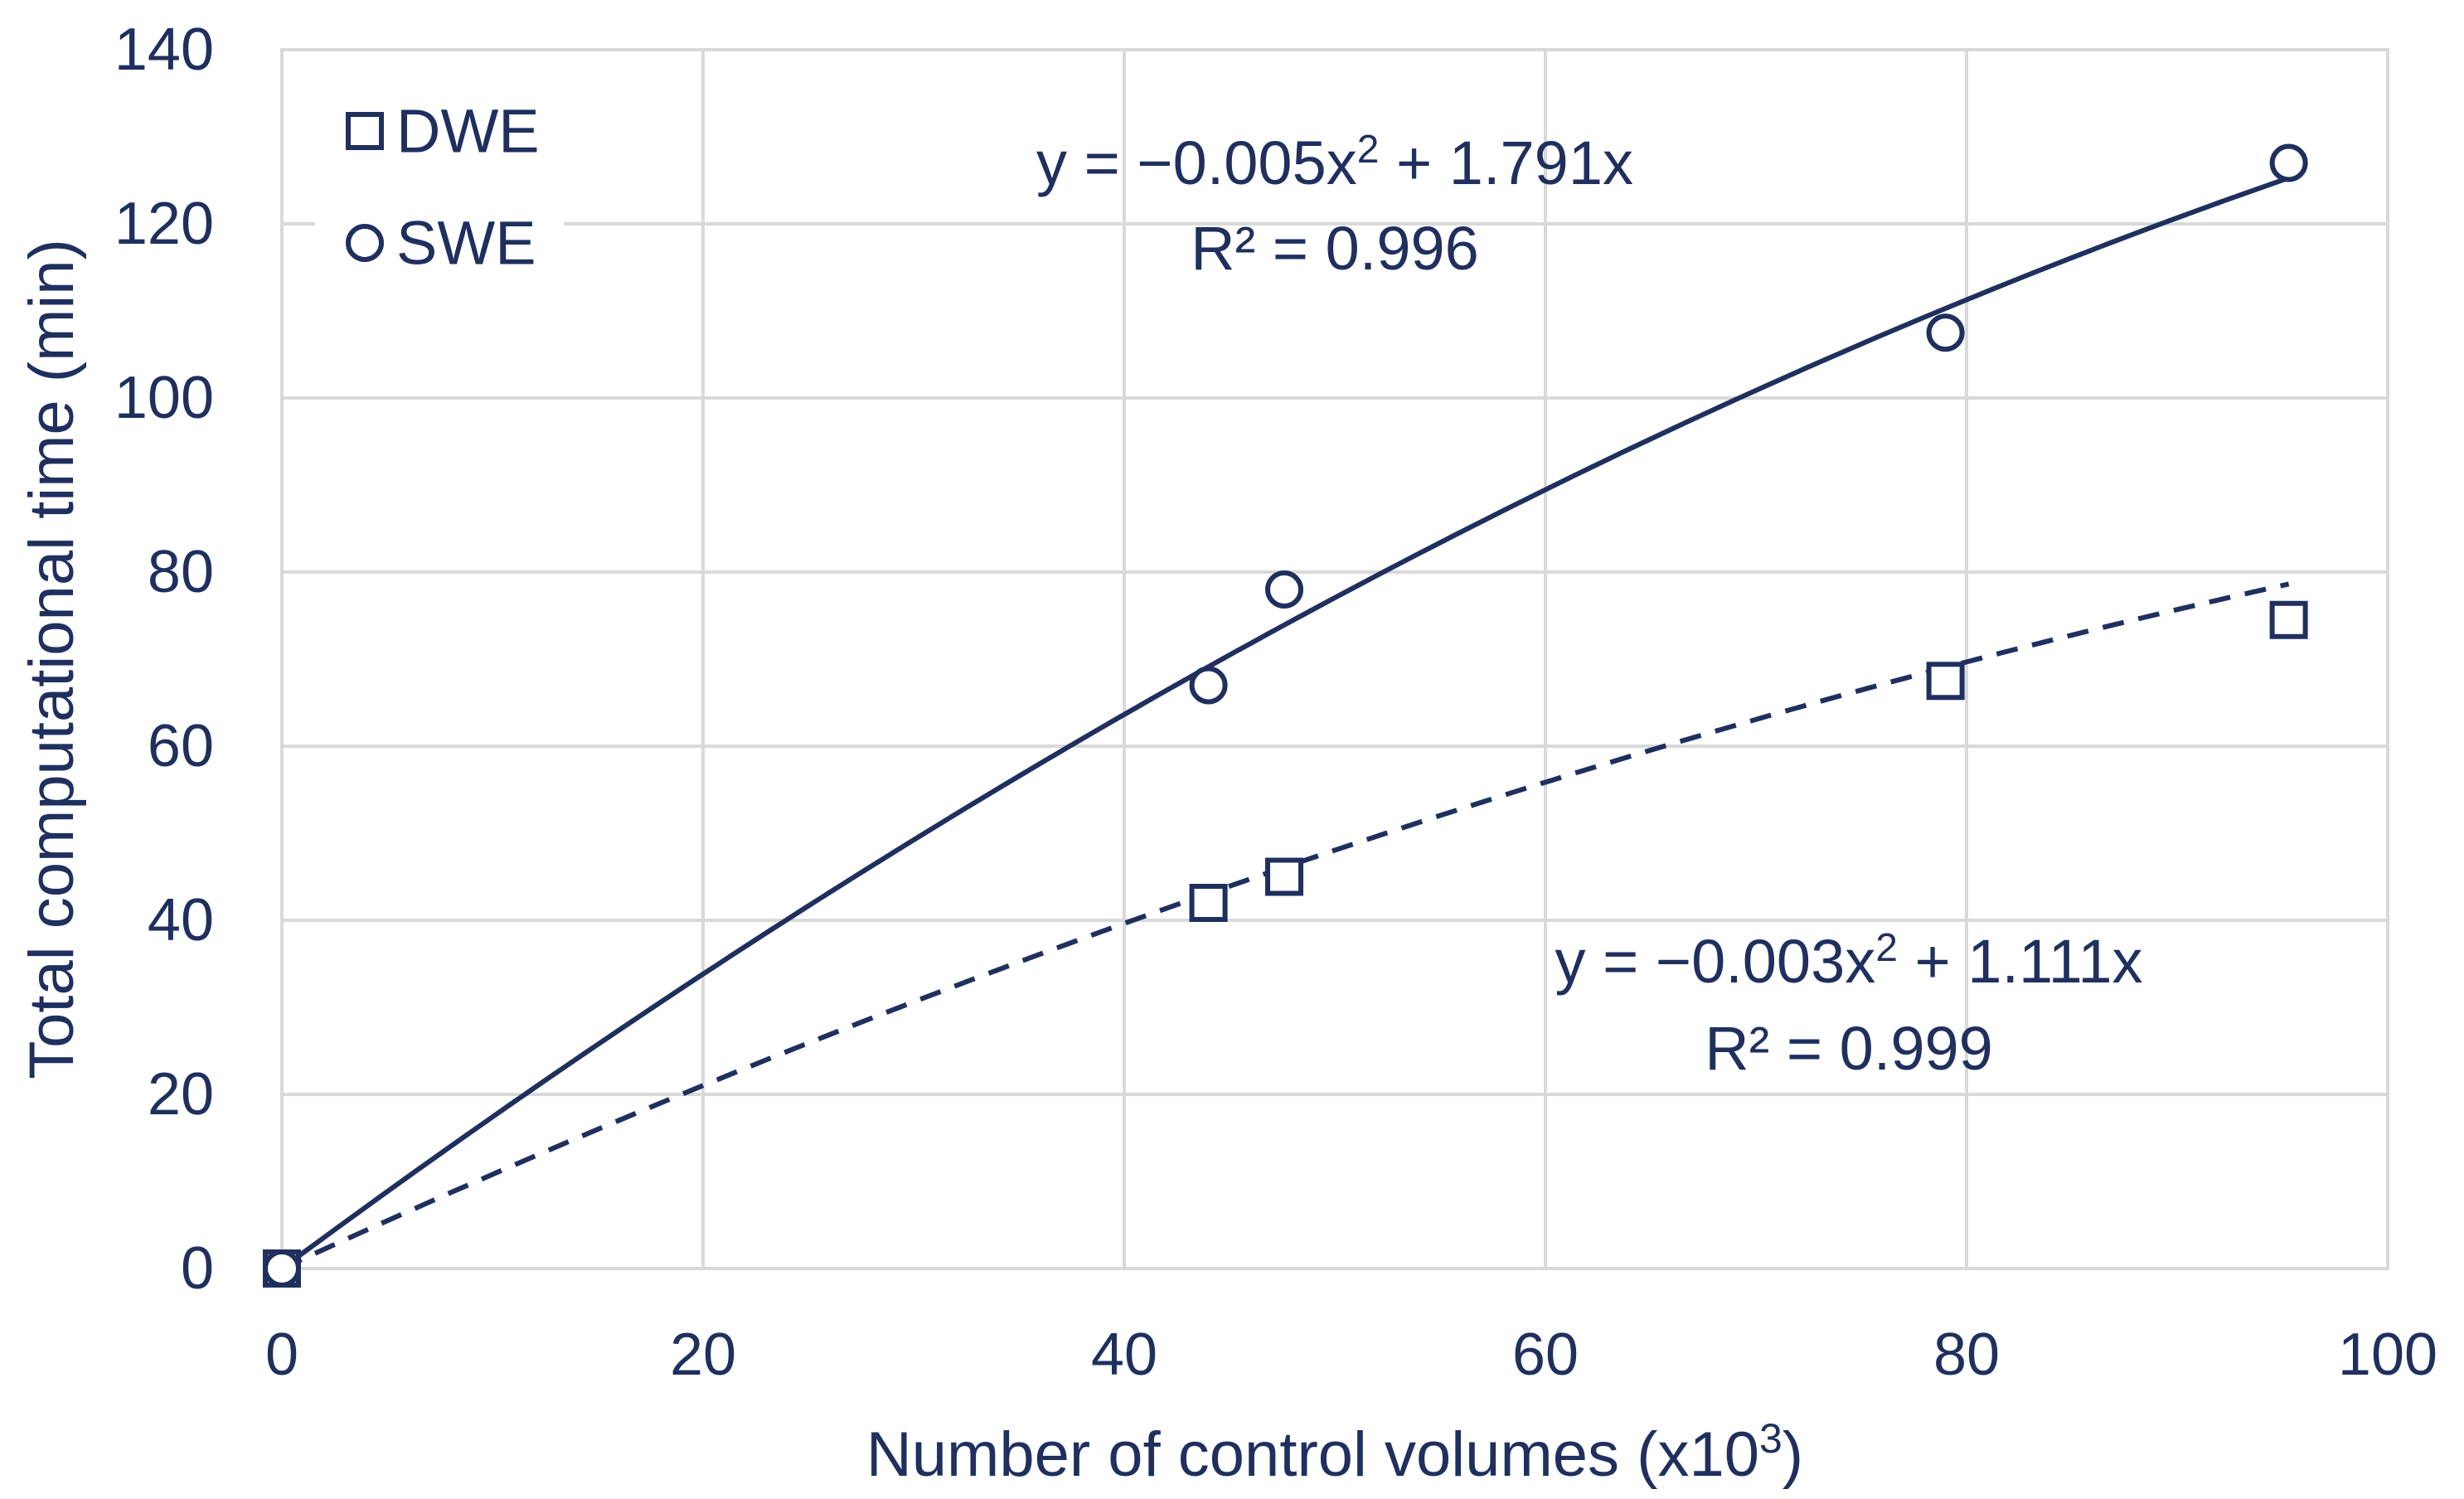  What do you see at coordinates (1351, 1355) in the screenshot?
I see `x-axis-tick-labels: 0 20 40 60 80 100` at bounding box center [1351, 1355].